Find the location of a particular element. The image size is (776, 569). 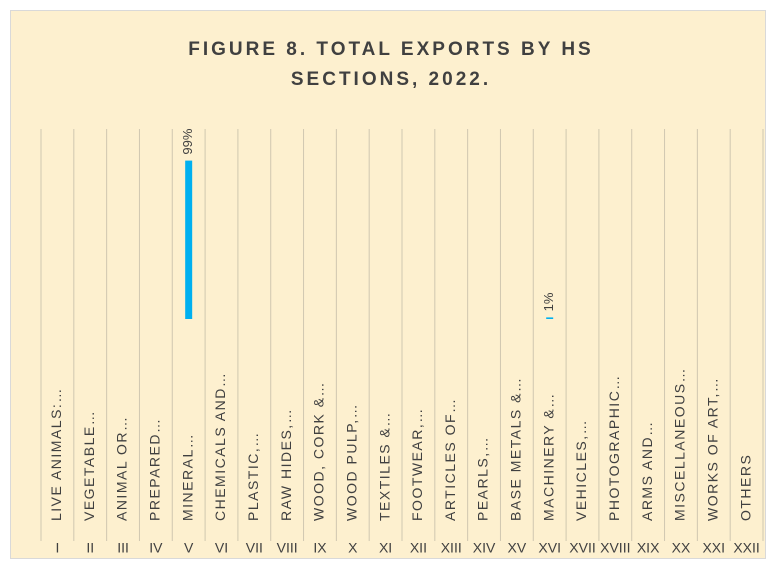

section-label: XVIII is located at coordinates (615, 548).